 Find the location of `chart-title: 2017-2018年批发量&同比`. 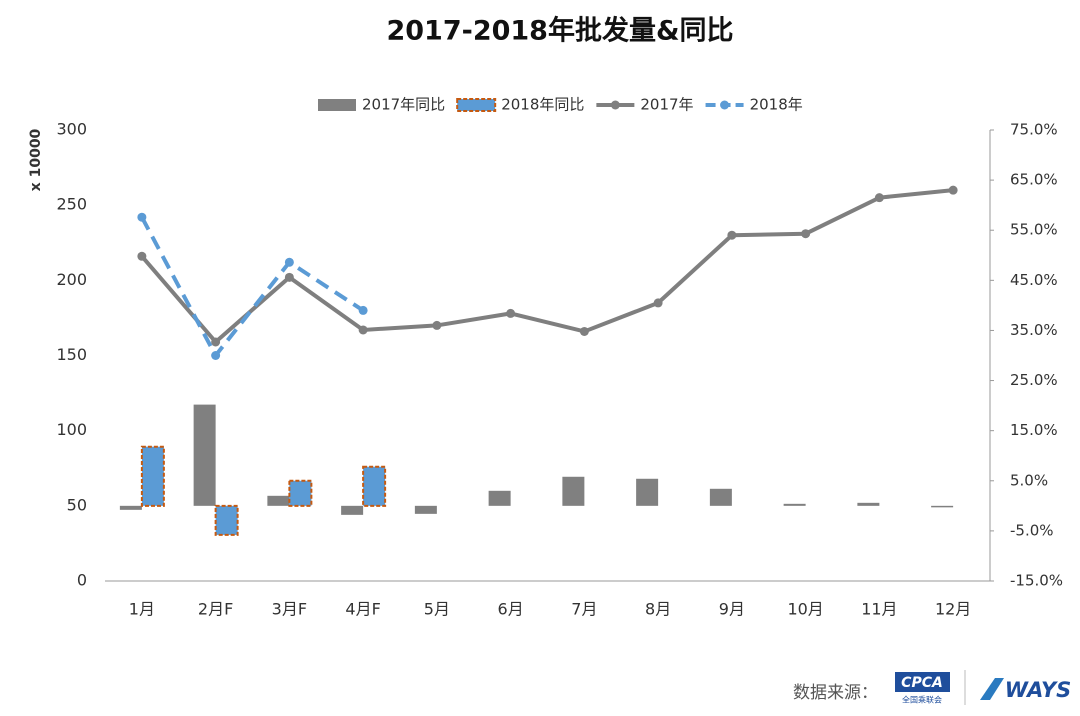

chart-title: 2017-2018年批发量&同比 is located at coordinates (559, 31).